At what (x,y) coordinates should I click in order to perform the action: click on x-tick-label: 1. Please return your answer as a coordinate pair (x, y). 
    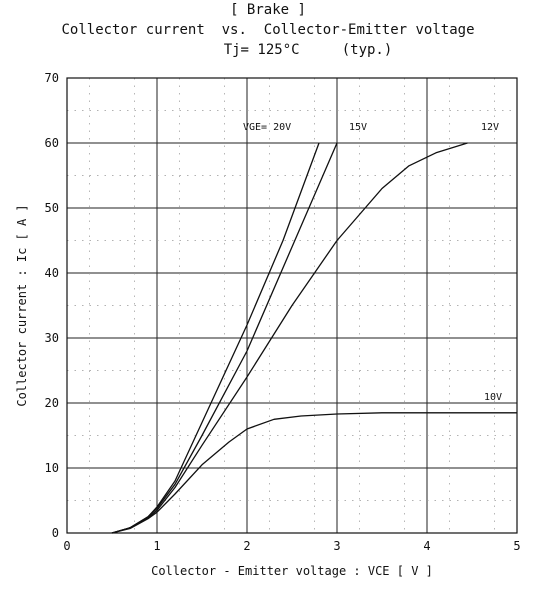
    Looking at the image, I should click on (156, 546).